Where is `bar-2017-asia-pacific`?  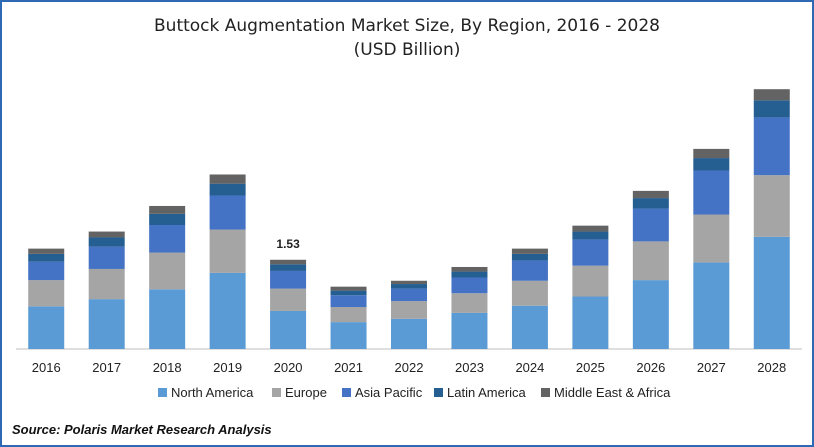 bar-2017-asia-pacific is located at coordinates (106, 257).